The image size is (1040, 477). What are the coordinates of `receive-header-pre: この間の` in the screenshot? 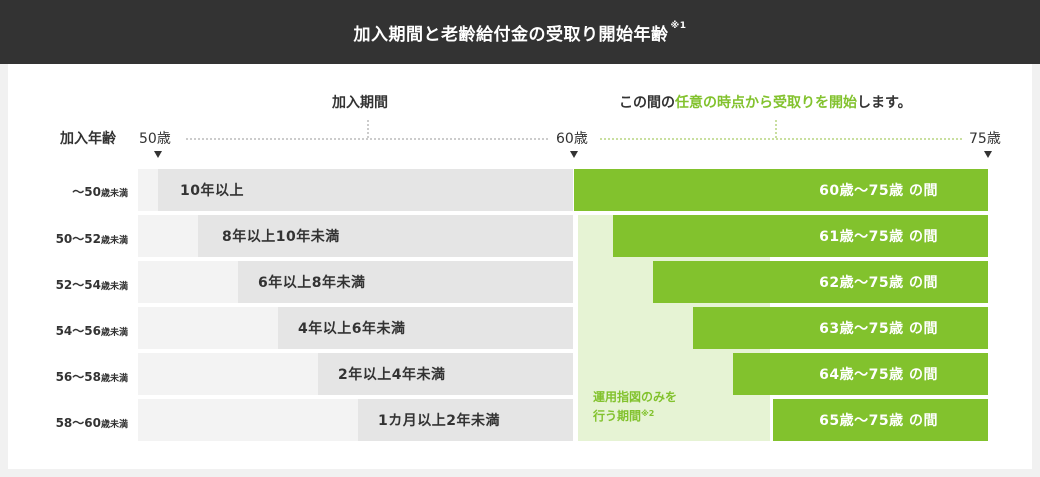 It's located at (647, 103).